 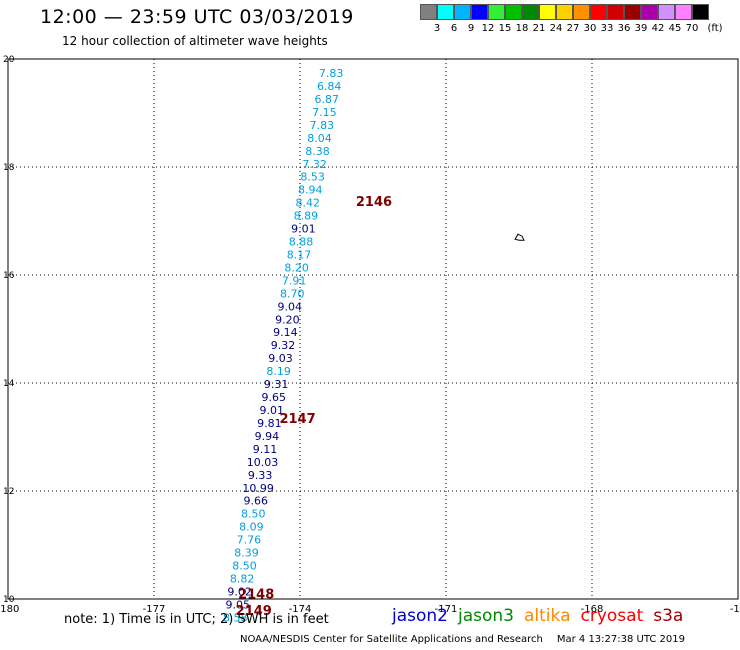 I want to click on pass-number-label: 2148, so click(x=256, y=595).